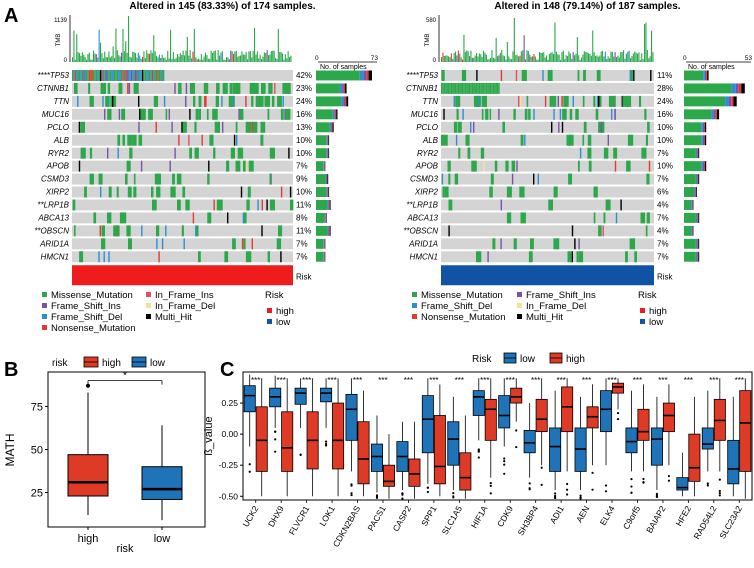  I want to click on x-tick-label: HIF1A, so click(479, 517).